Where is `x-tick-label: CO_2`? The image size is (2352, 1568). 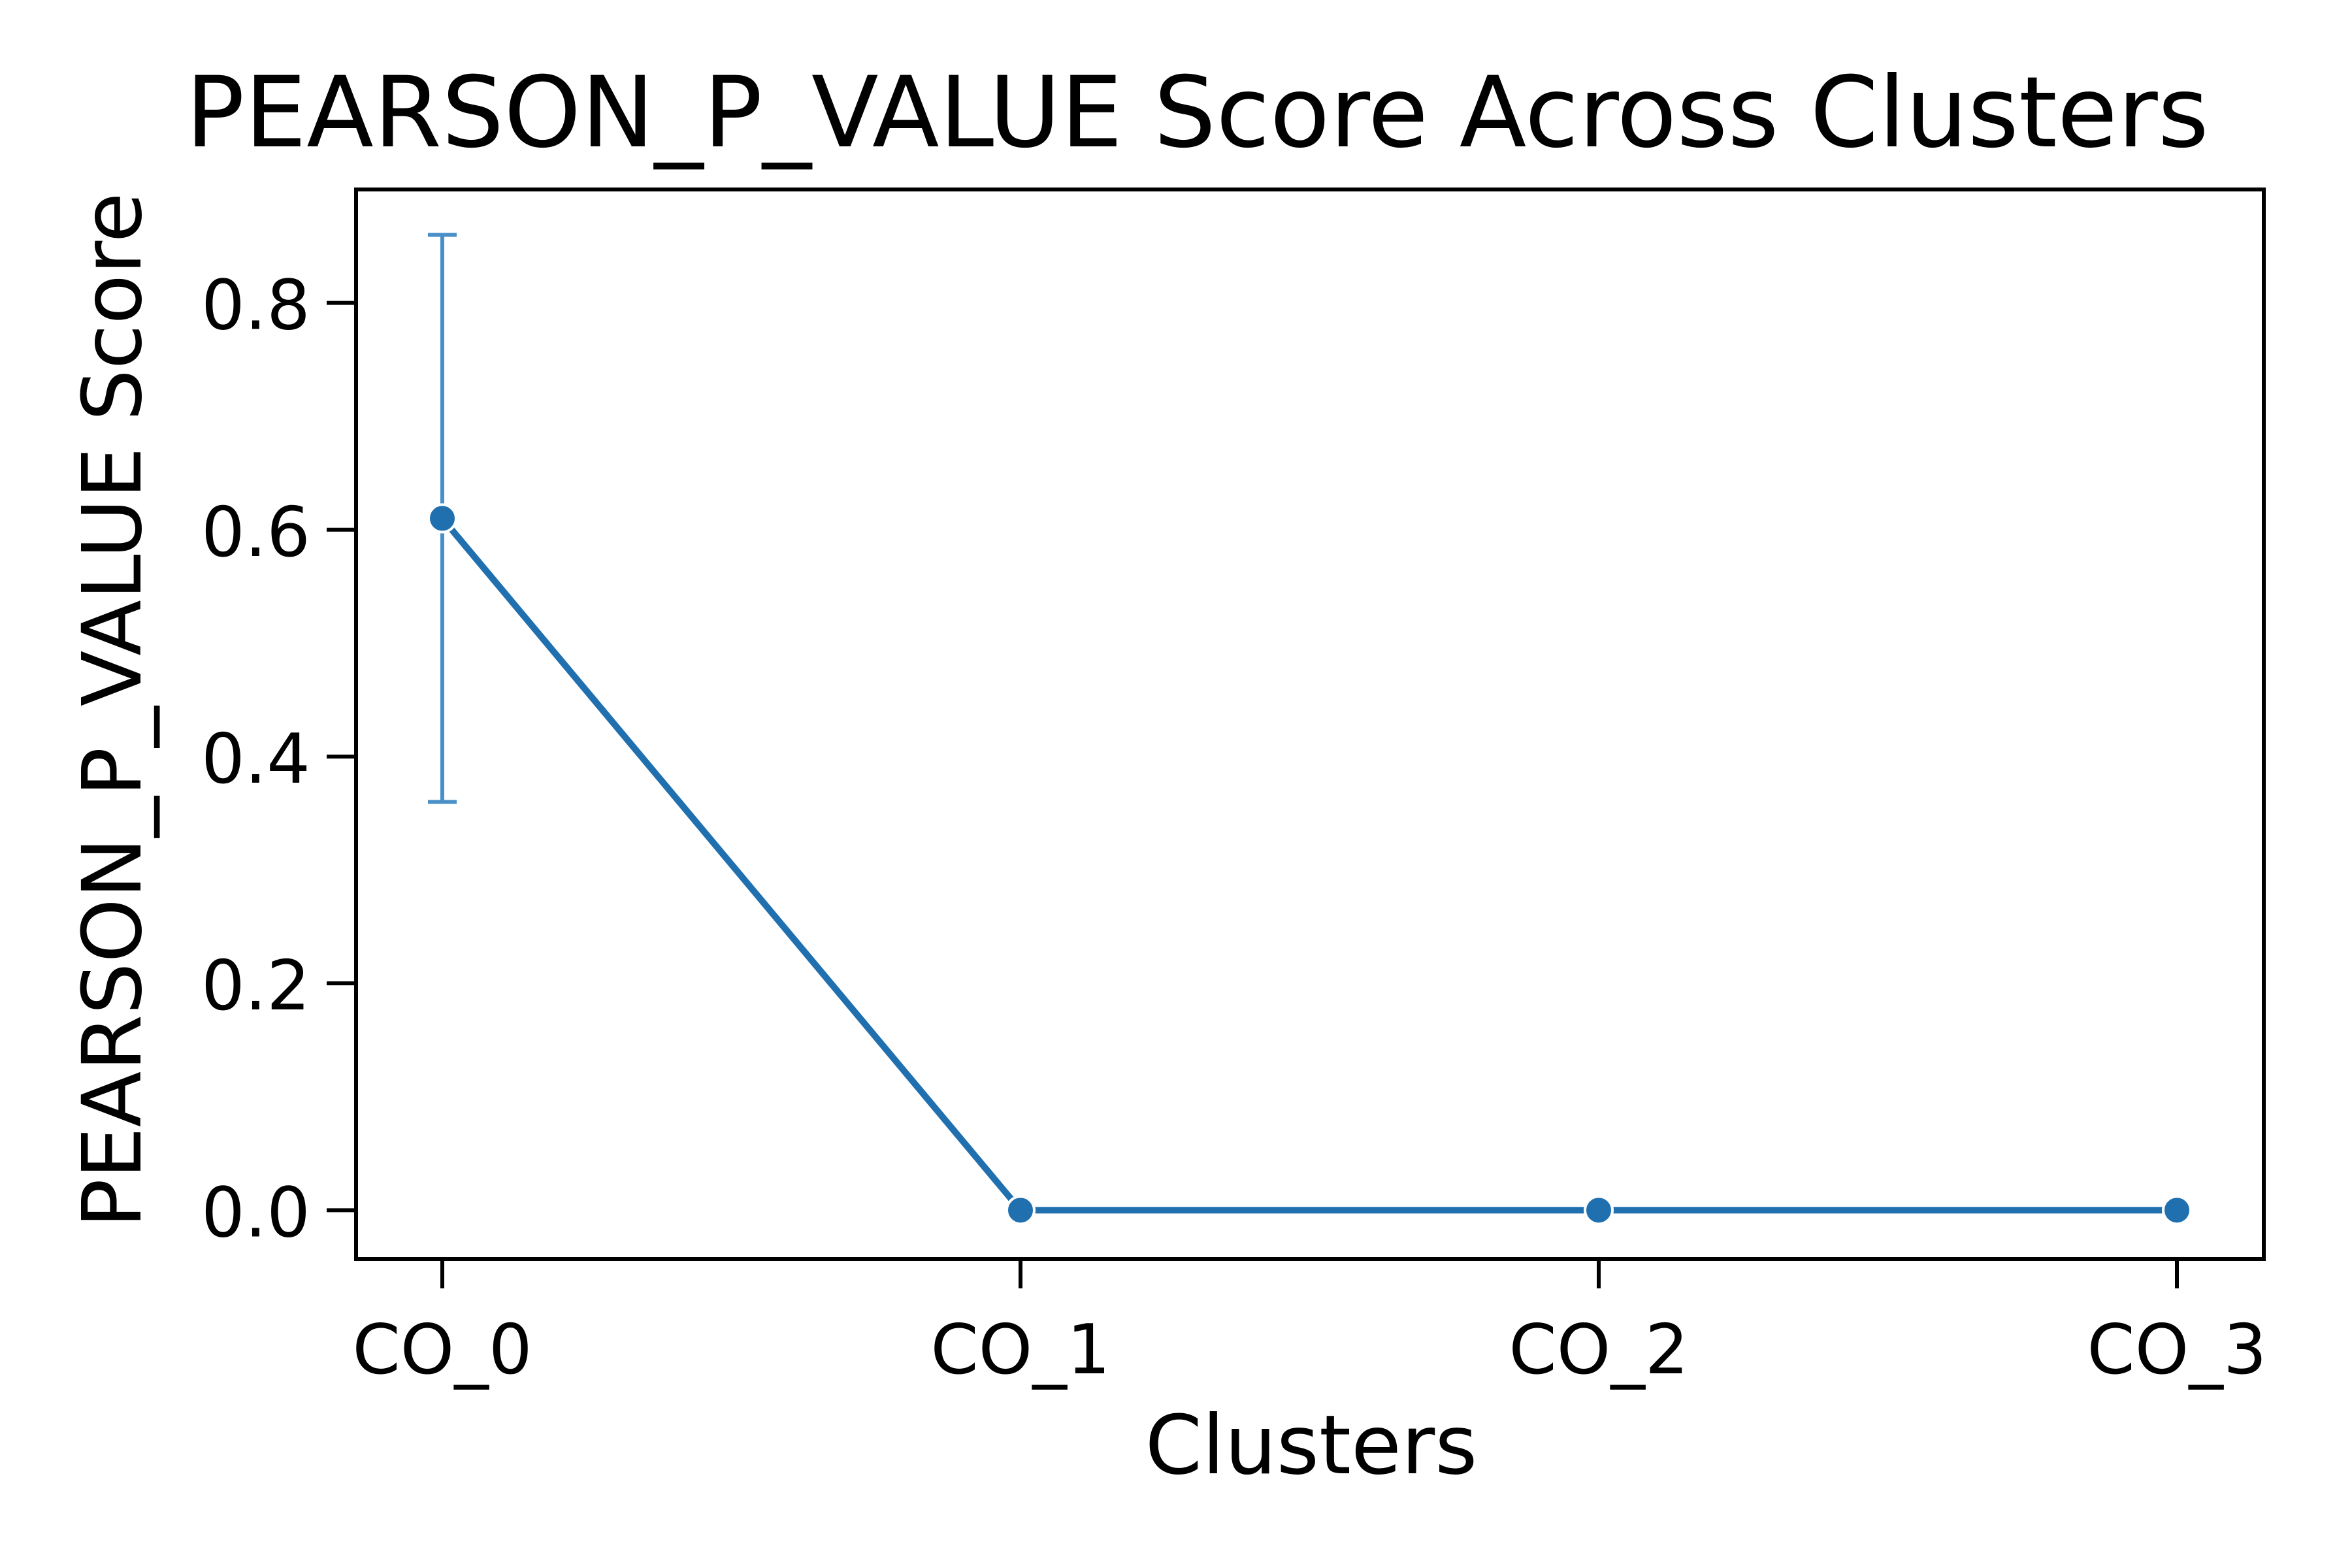
x-tick-label: CO_2 is located at coordinates (1598, 1350).